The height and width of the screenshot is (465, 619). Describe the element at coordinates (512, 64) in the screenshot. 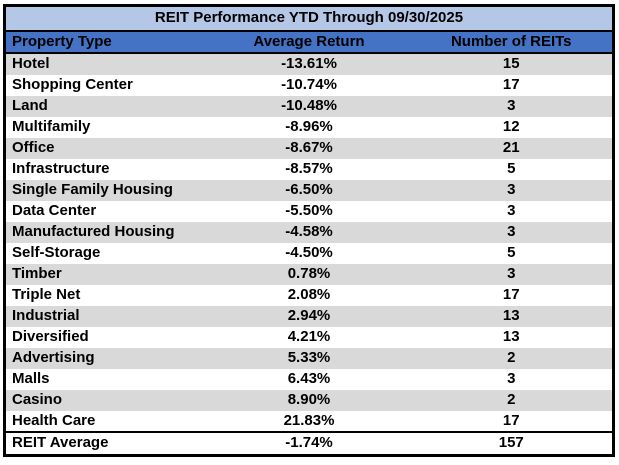

I see `reit-count-cell: 15` at that location.